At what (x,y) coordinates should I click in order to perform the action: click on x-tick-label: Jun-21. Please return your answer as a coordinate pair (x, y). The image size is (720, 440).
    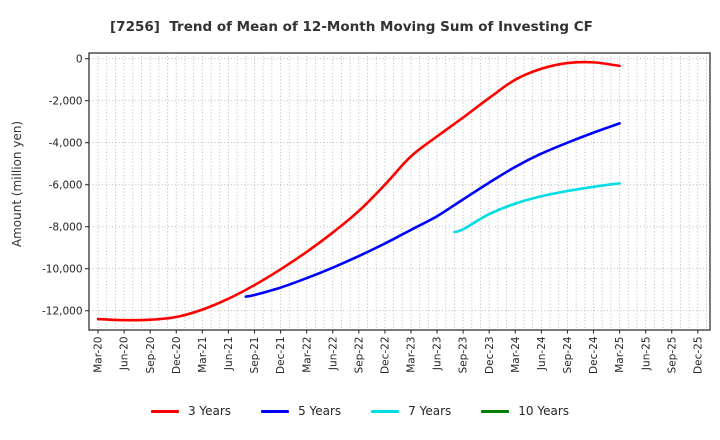
    Looking at the image, I should click on (229, 354).